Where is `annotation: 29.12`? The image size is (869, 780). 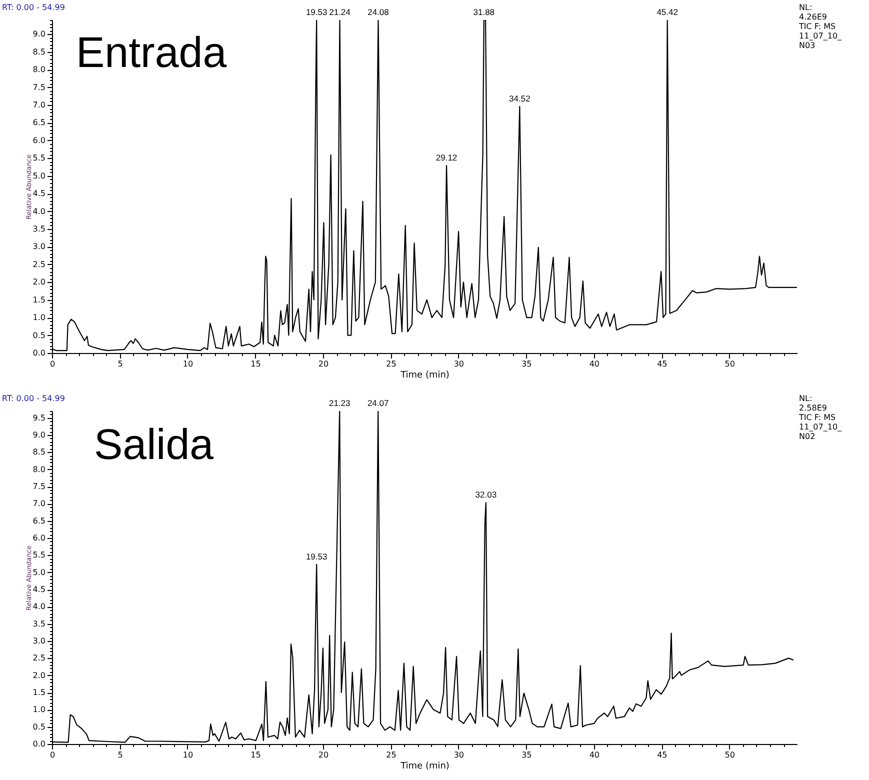
annotation: 29.12 is located at coordinates (447, 157).